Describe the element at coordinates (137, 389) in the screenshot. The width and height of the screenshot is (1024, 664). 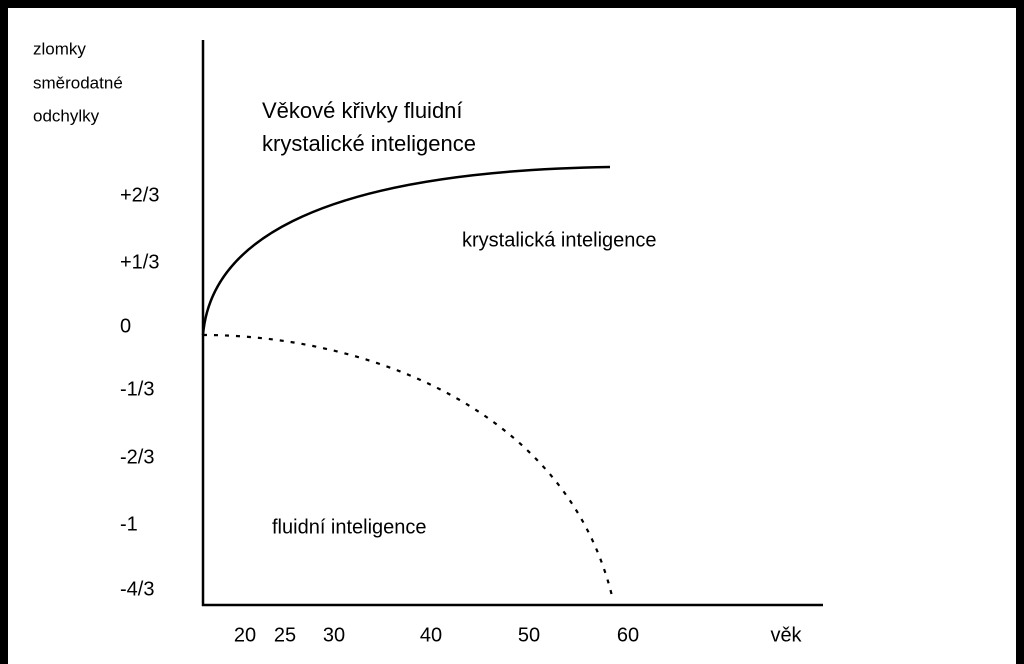
I see `y-label: -1/3` at that location.